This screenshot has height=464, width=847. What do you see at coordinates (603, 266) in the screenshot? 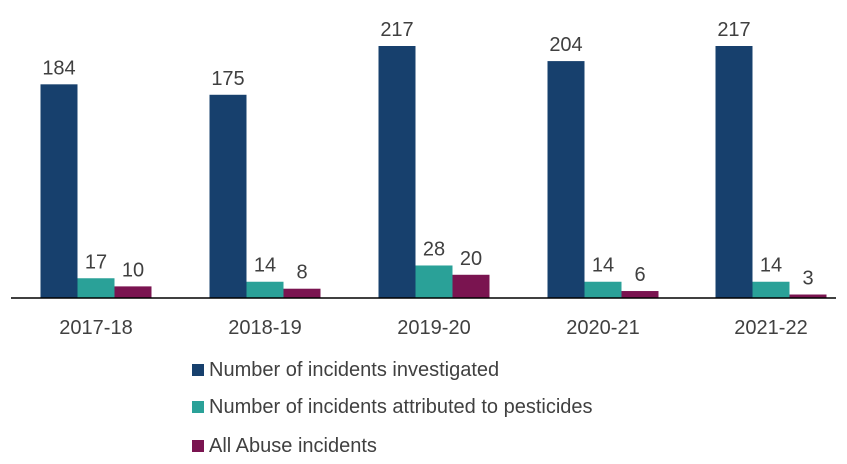
I see `data-label-2-2020-21: 14` at bounding box center [603, 266].